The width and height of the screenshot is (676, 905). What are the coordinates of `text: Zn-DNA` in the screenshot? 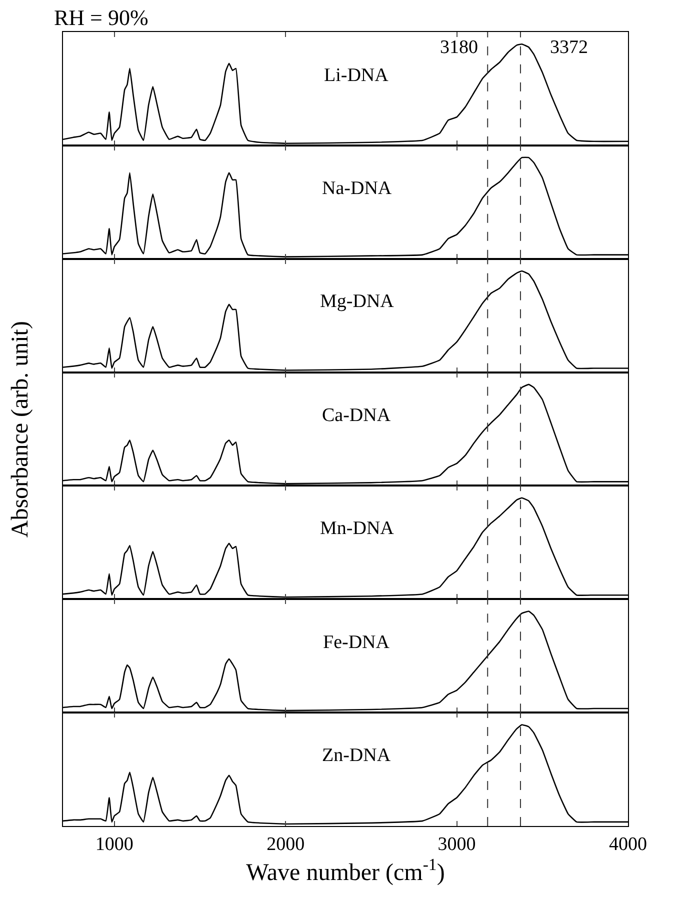 It's located at (356, 755).